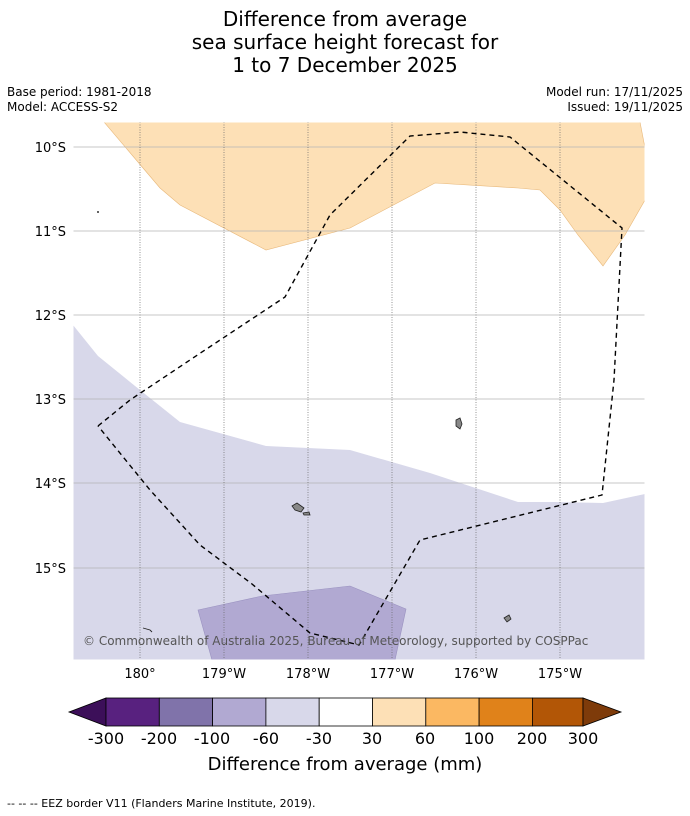 This screenshot has height=816, width=690. Describe the element at coordinates (614, 92) in the screenshot. I see `model-run: Model run: 17/11/2025` at that location.